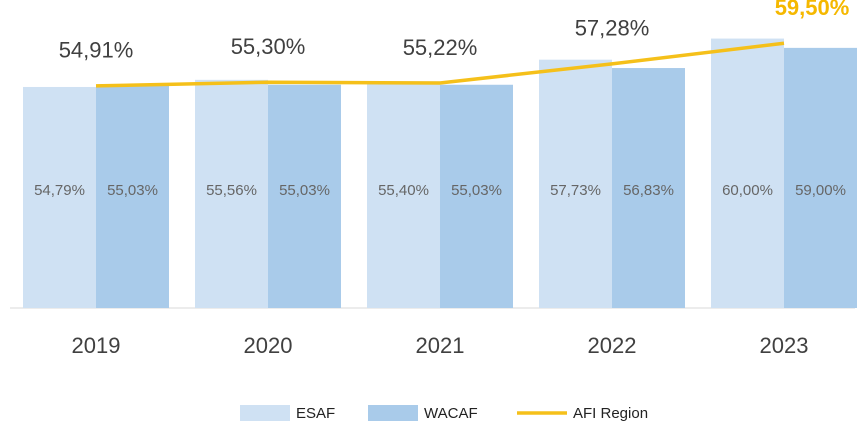  I want to click on line-label: 57,28%, so click(612, 28).